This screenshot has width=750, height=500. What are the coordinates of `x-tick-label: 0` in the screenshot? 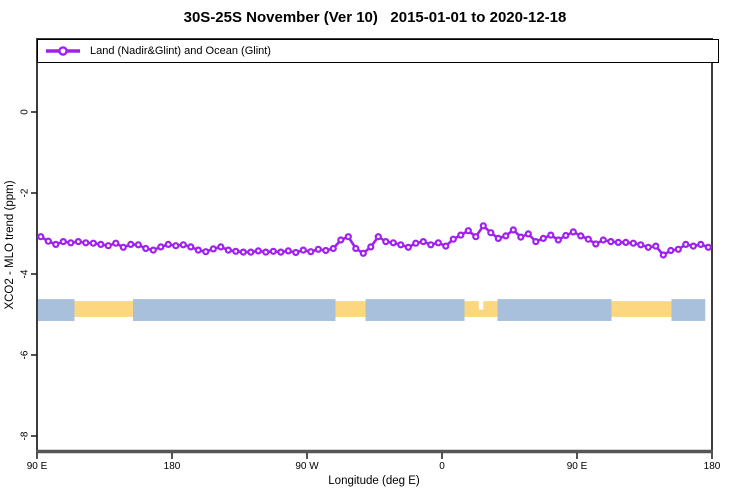 It's located at (442, 466).